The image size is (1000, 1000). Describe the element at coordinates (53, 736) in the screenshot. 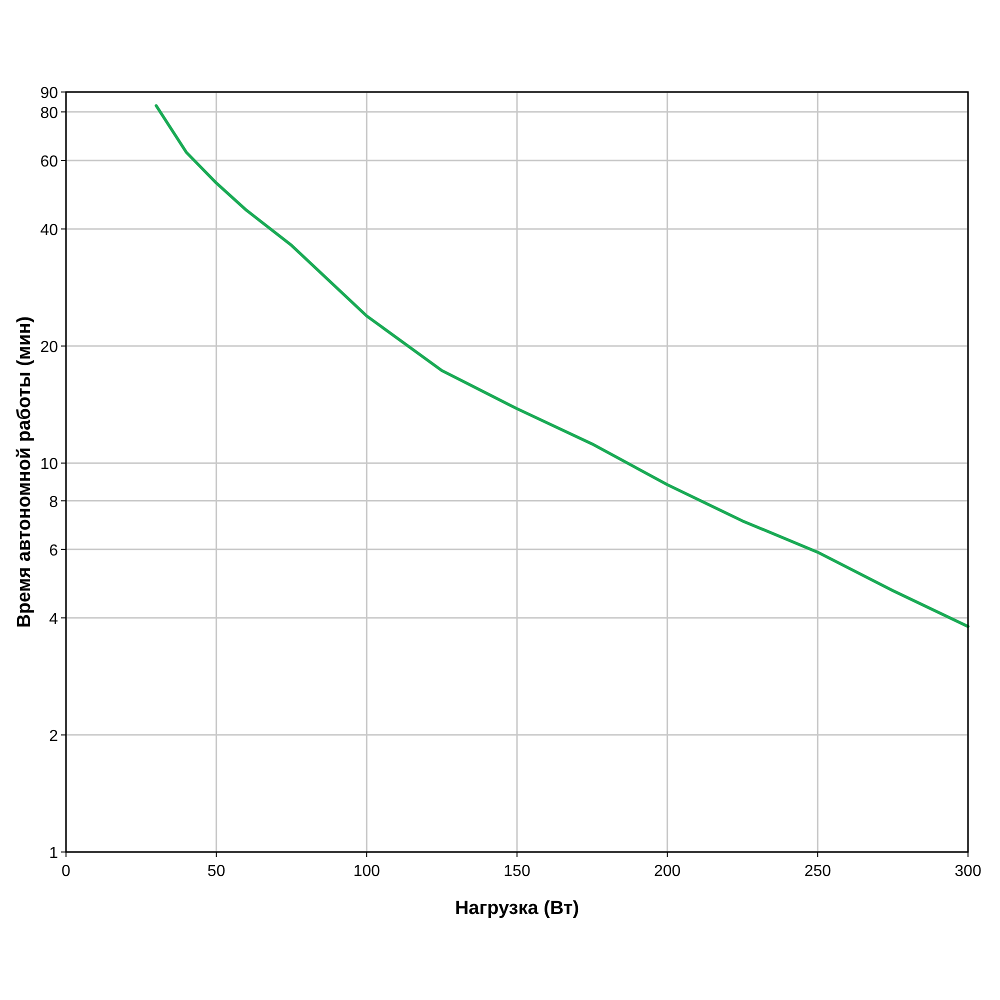

I see `y-tick-label: 2` at that location.